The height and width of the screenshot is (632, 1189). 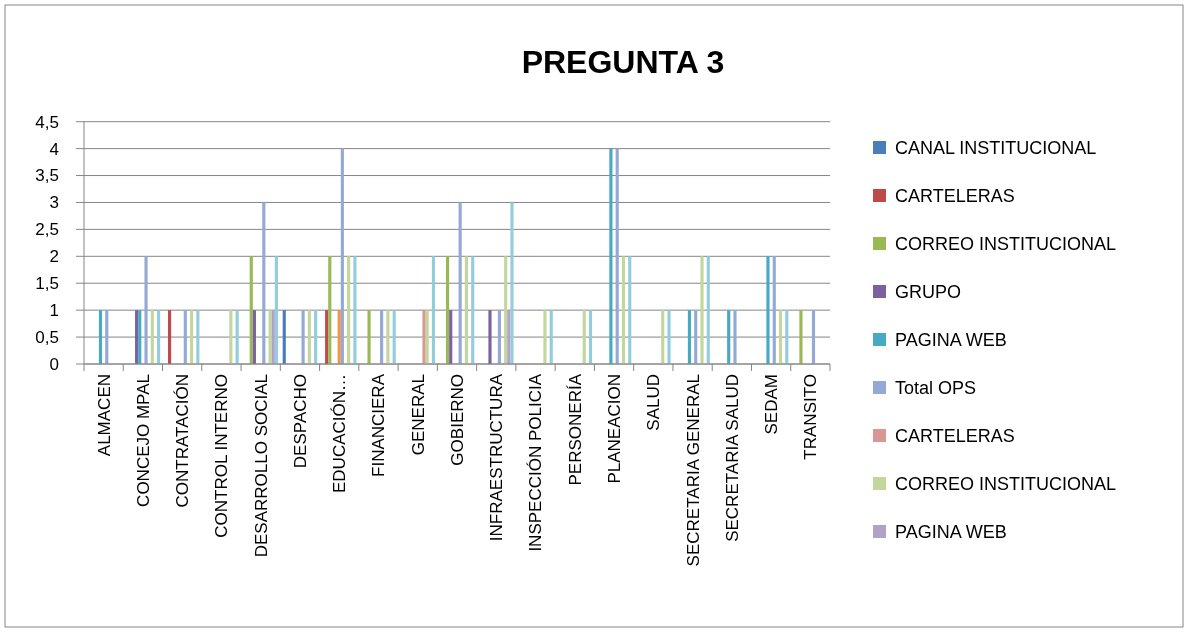 What do you see at coordinates (183, 441) in the screenshot?
I see `x-tick-label: CONTRATACIÓN` at bounding box center [183, 441].